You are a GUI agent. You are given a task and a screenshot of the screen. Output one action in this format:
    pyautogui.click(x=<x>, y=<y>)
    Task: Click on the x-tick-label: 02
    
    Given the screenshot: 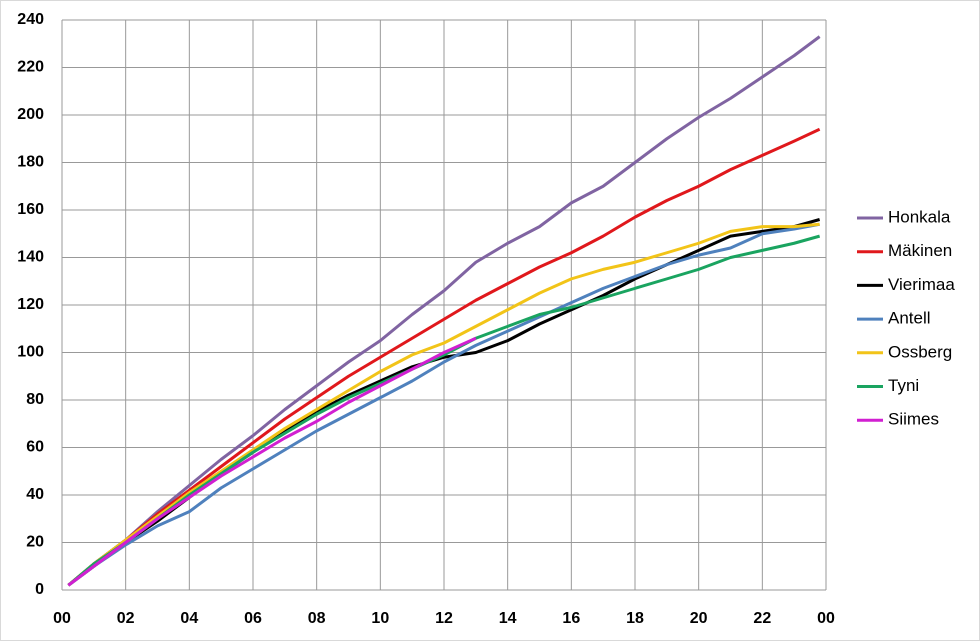 What is the action you would take?
    pyautogui.click(x=126, y=618)
    